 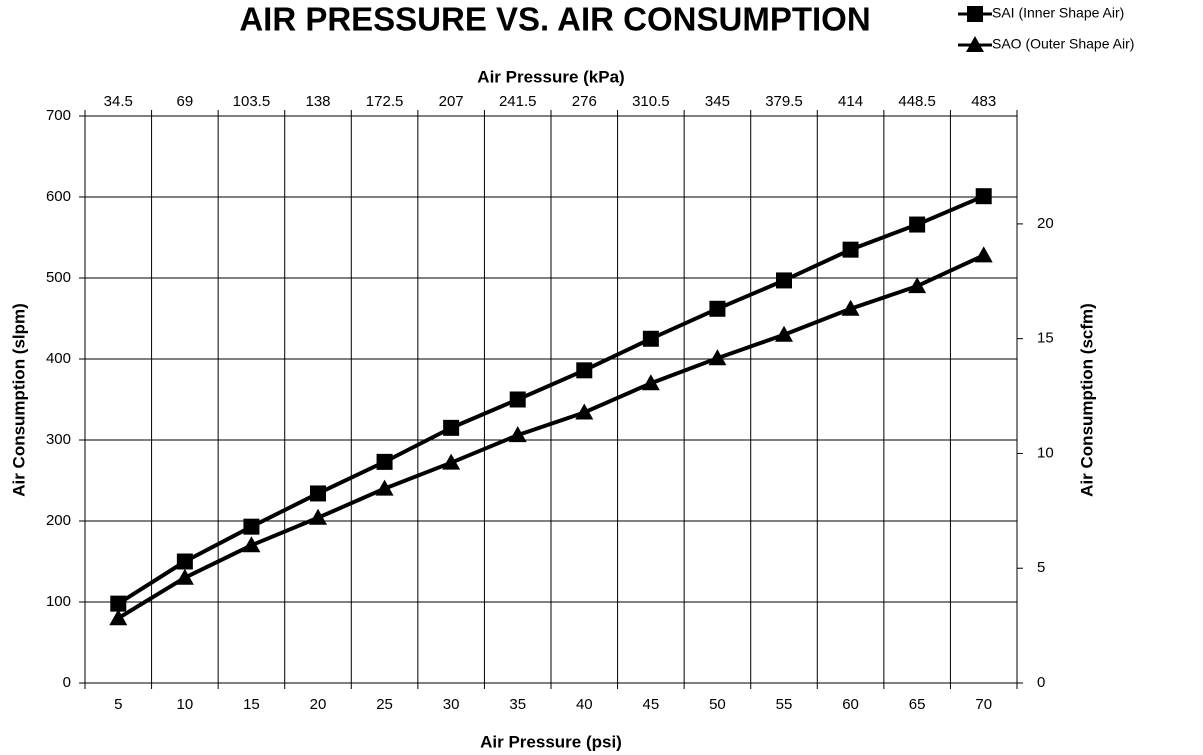 What do you see at coordinates (1045, 223) in the screenshot?
I see `y2-tick-label: 20` at bounding box center [1045, 223].